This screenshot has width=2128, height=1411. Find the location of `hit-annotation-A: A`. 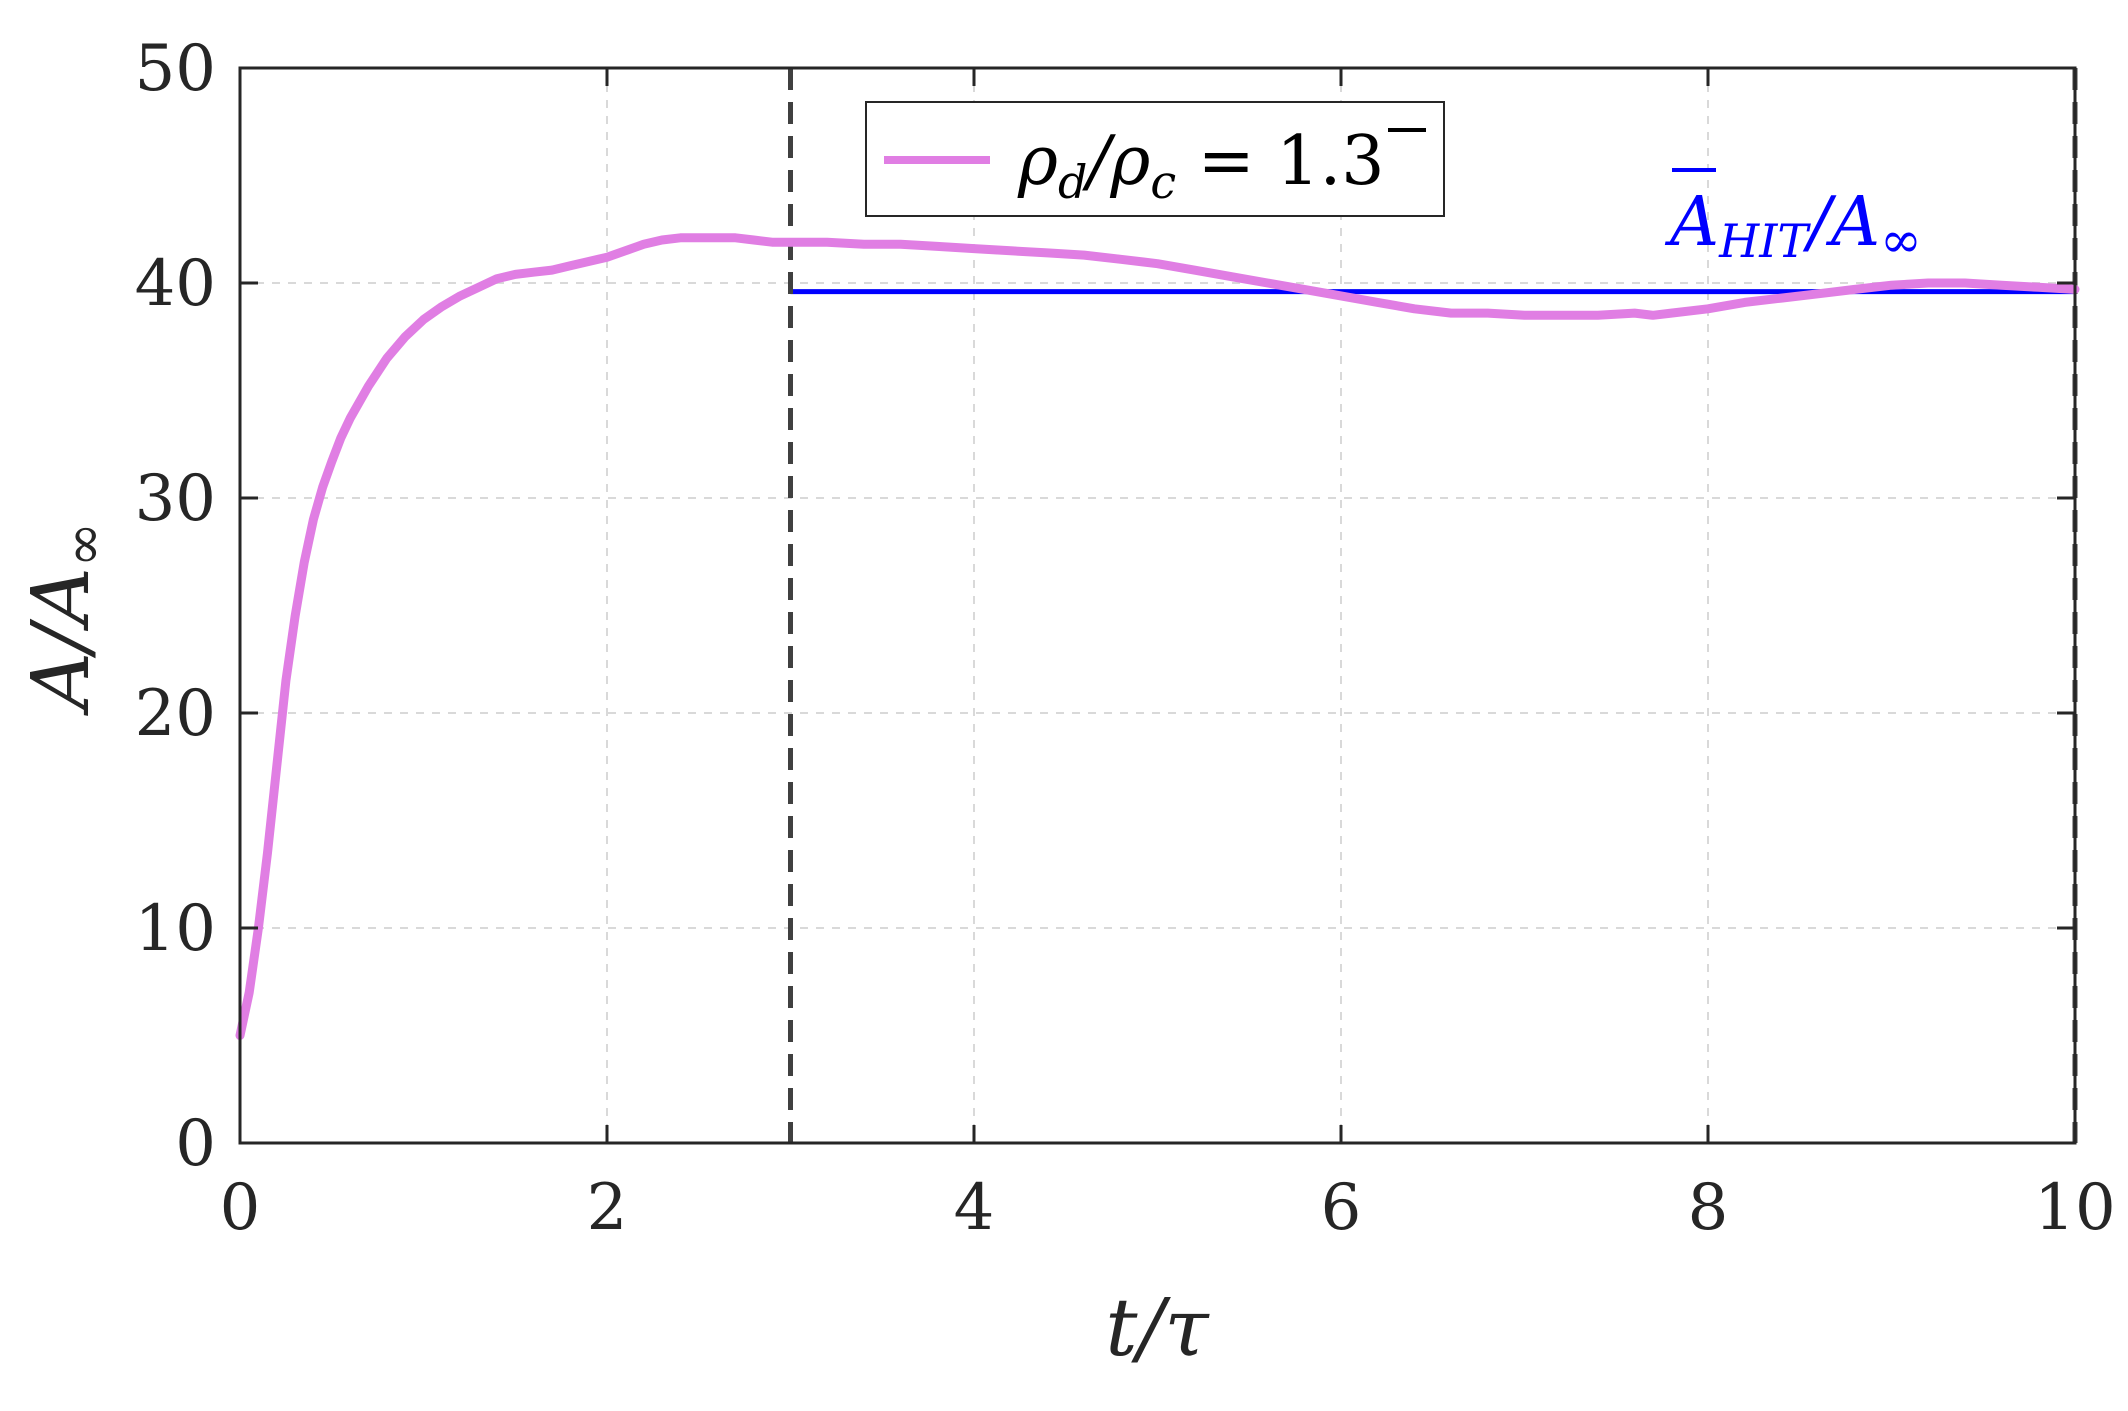

hit-annotation-A: A is located at coordinates (1691, 222).